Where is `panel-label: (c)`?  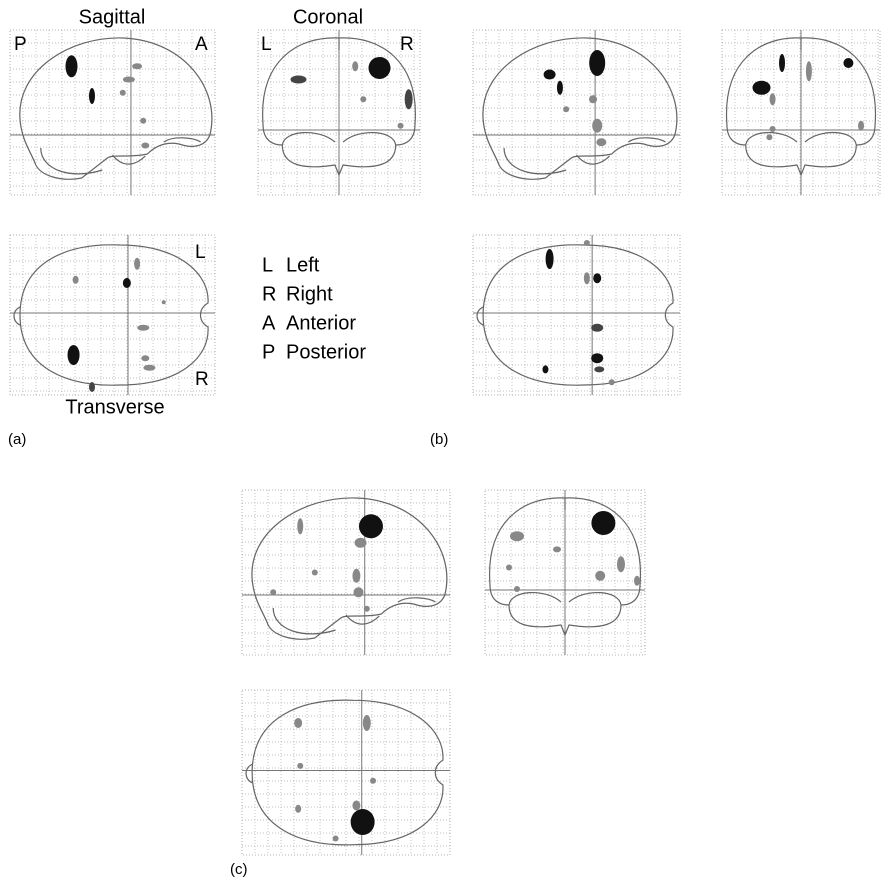 panel-label: (c) is located at coordinates (239, 869).